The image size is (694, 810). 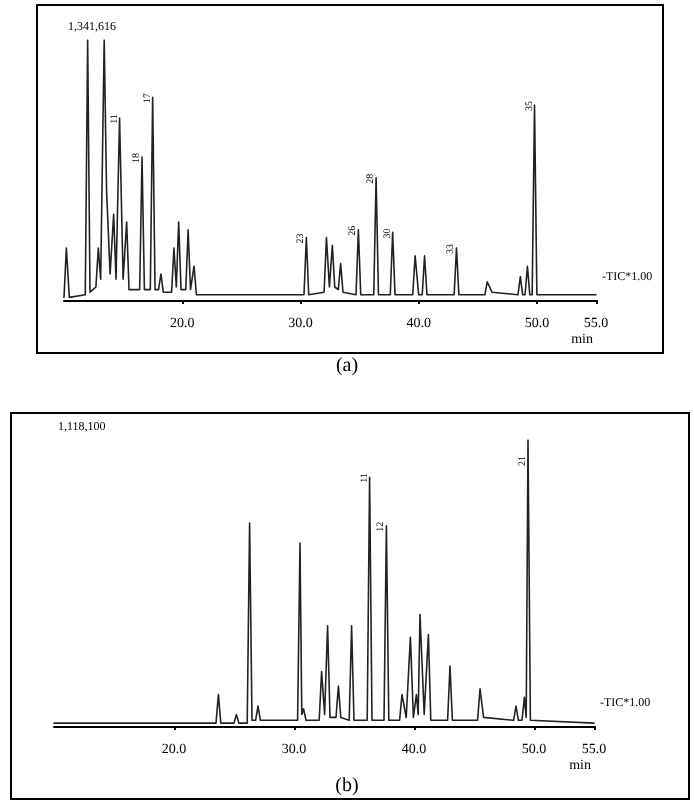 I want to click on text: (a), so click(x=347, y=366).